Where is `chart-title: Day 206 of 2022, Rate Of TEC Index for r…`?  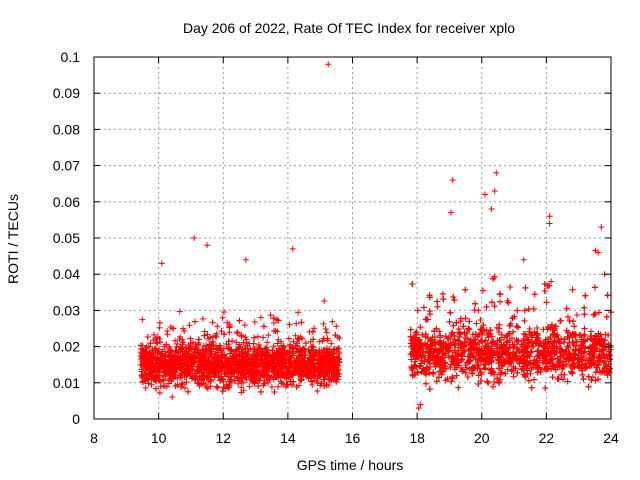
chart-title: Day 206 of 2022, Rate Of TEC Index for r… is located at coordinates (349, 28).